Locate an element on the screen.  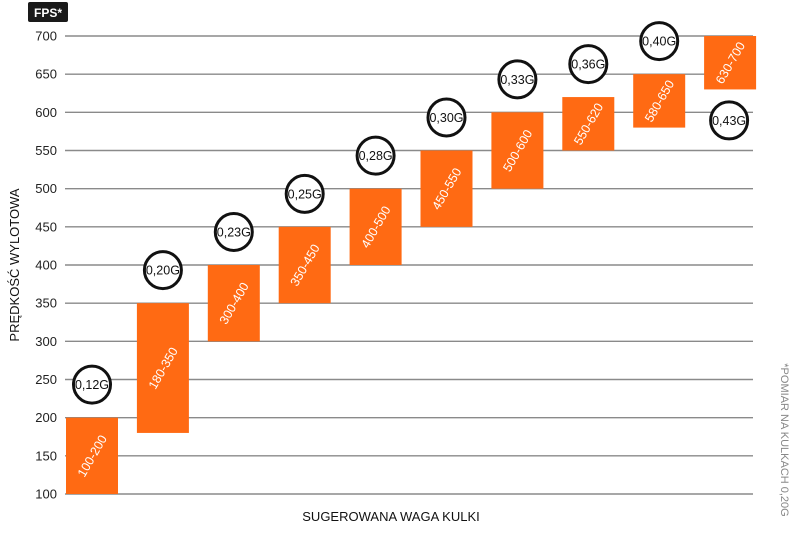
unit-badge: FPS* is located at coordinates (48, 12).